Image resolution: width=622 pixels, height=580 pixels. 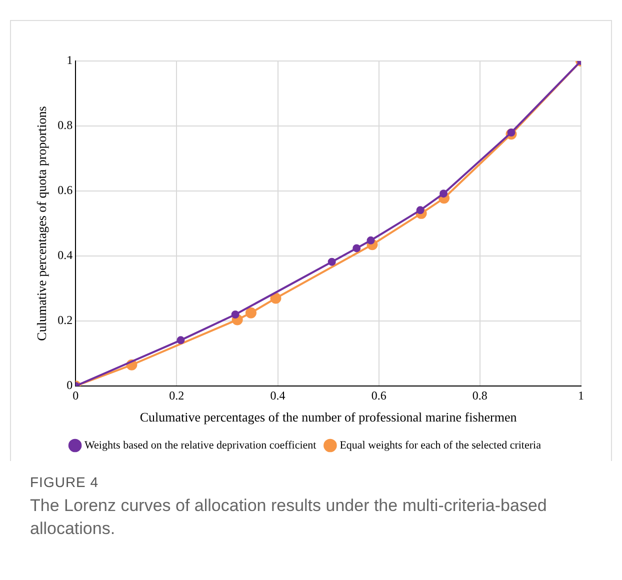 I want to click on x-tick-label: 0.2, so click(x=176, y=395).